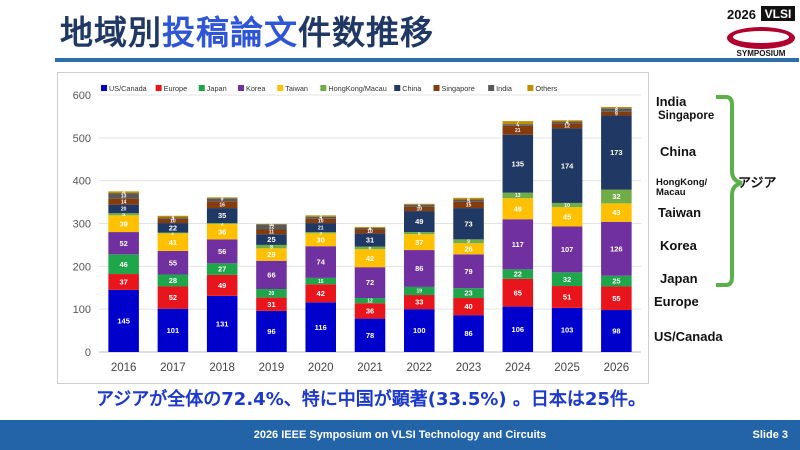  Describe the element at coordinates (173, 368) in the screenshot. I see `x-tick-label: 2017` at that location.